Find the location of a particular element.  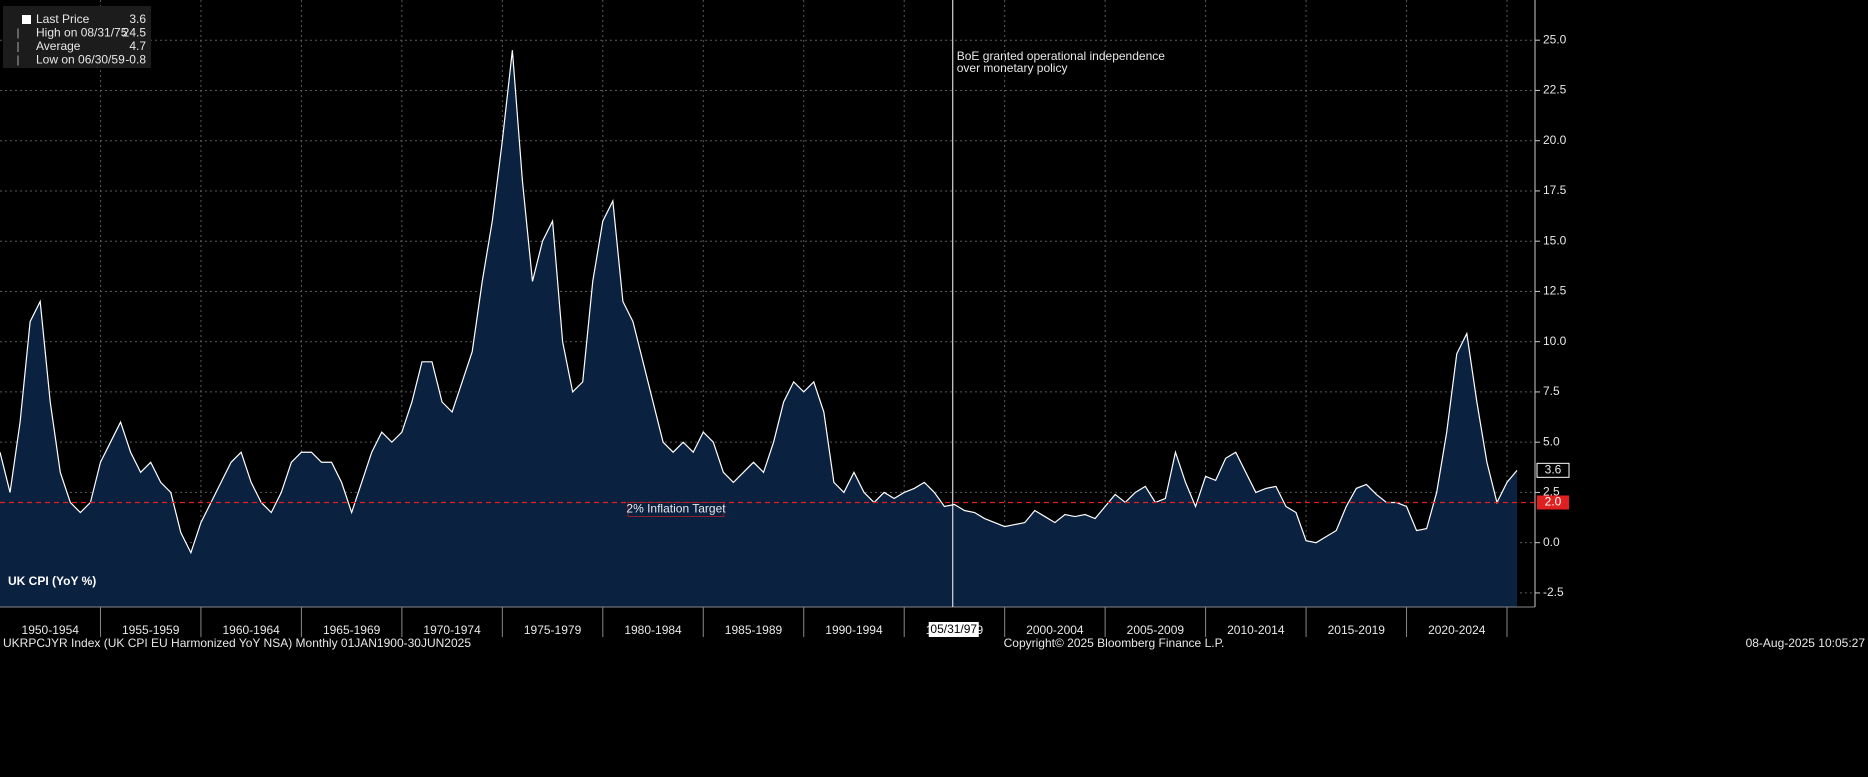

y-tick-label: 22.5 is located at coordinates (1555, 90).